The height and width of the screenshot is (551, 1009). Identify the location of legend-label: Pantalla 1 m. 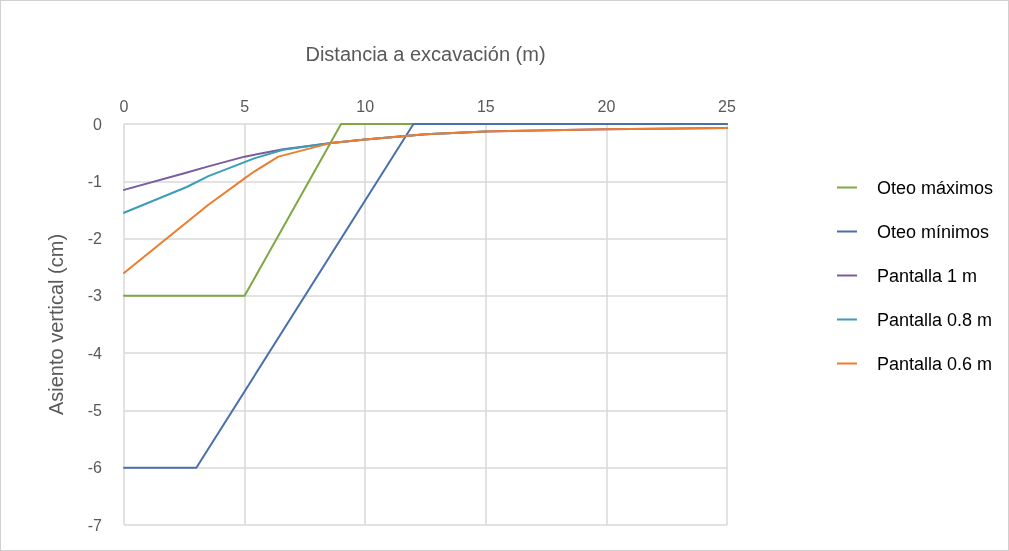
(927, 275).